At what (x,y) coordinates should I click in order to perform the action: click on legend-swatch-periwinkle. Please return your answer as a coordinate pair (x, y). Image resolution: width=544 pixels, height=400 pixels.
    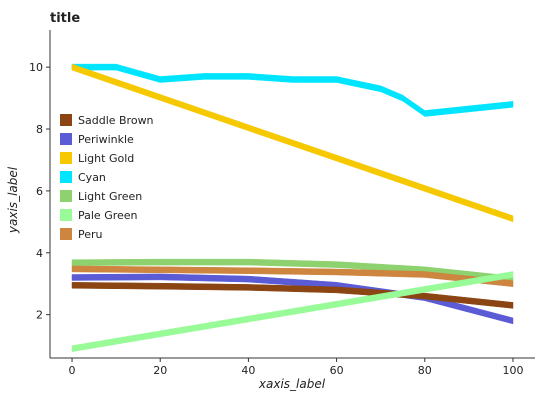
    Looking at the image, I should click on (66, 139).